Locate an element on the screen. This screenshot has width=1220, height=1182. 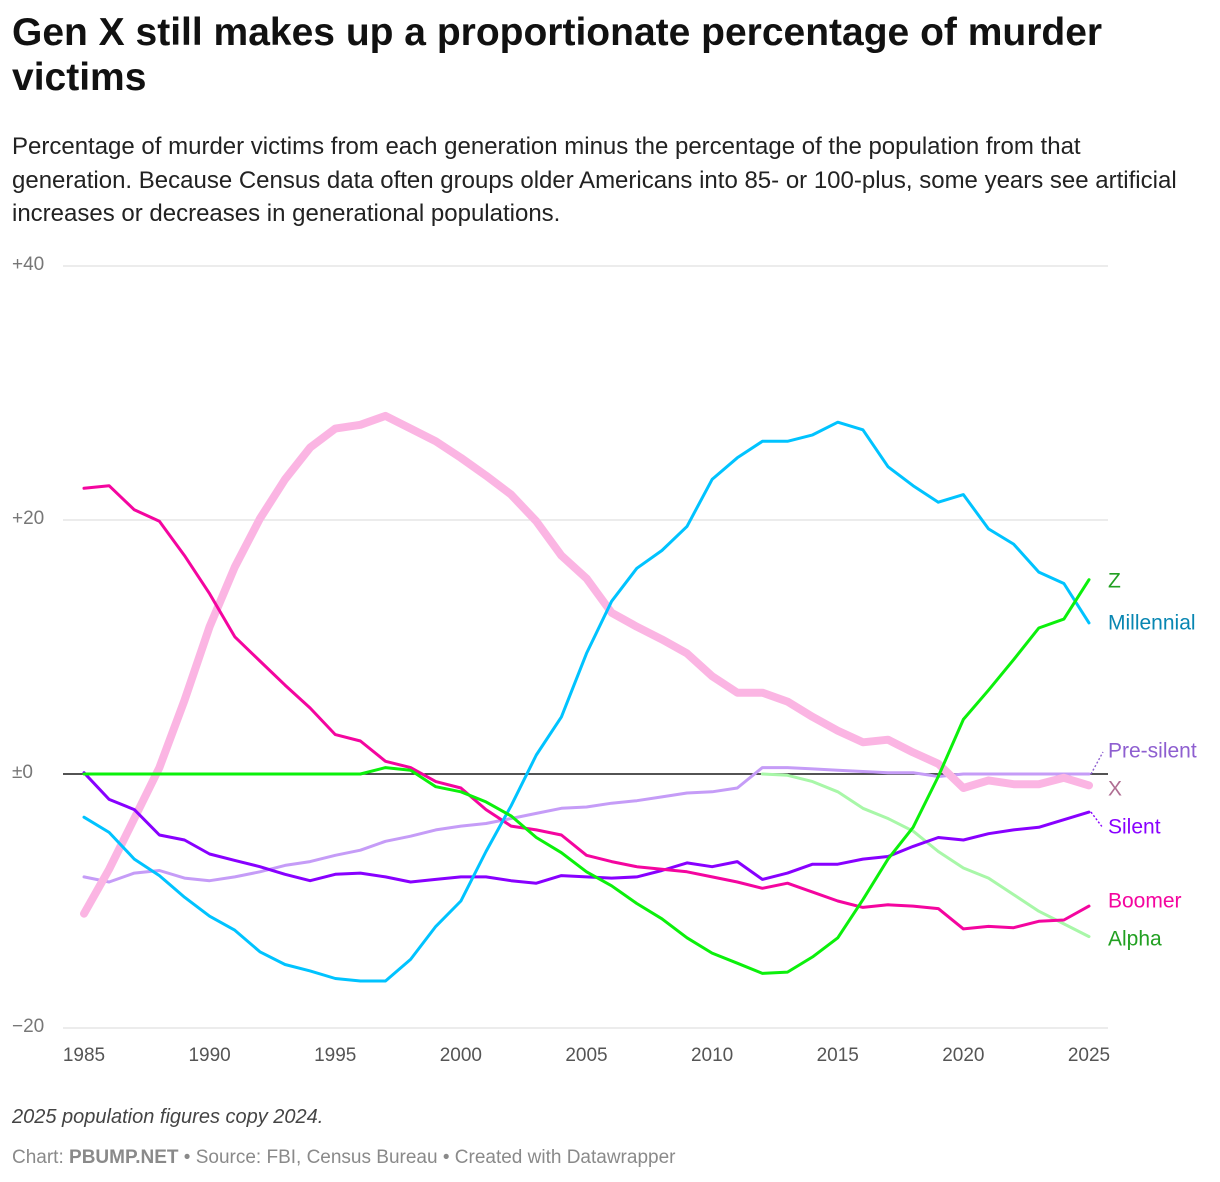
x-tick-label: 2005 is located at coordinates (586, 1055).